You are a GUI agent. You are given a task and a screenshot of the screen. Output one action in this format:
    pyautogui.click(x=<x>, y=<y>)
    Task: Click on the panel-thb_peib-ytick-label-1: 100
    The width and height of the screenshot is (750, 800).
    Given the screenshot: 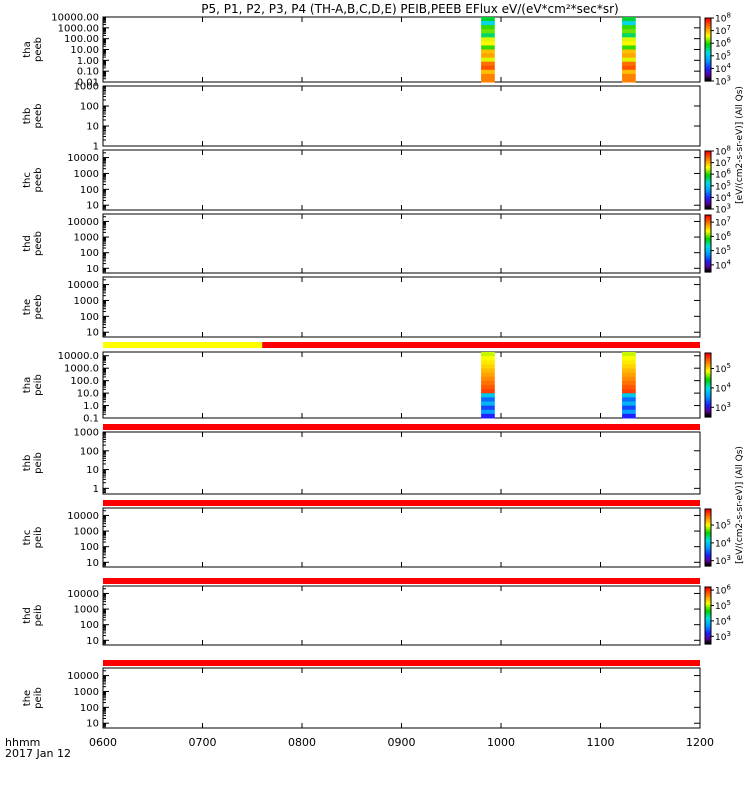 What is the action you would take?
    pyautogui.click(x=89, y=451)
    